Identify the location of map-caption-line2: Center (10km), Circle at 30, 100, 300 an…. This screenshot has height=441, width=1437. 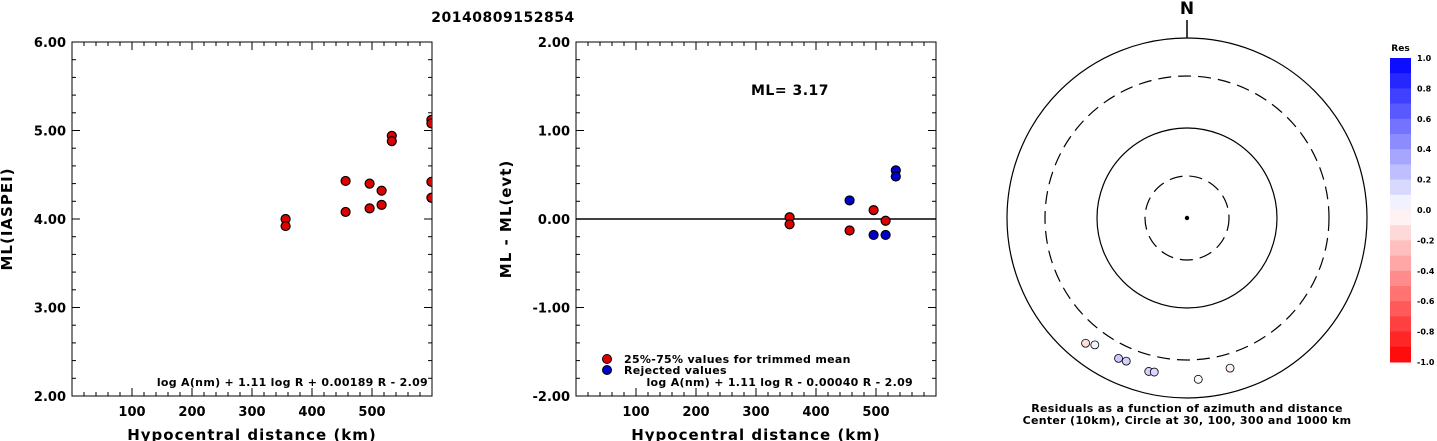
(1187, 420).